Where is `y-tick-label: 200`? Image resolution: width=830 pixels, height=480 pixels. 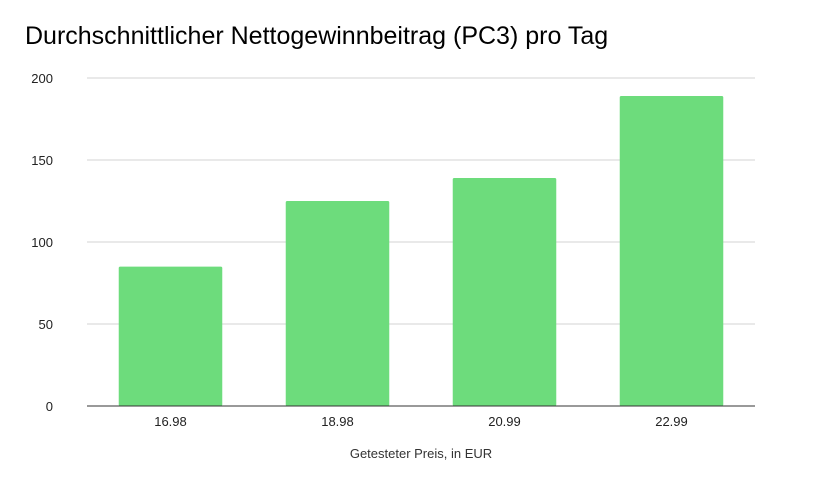
y-tick-label: 200 is located at coordinates (42, 78).